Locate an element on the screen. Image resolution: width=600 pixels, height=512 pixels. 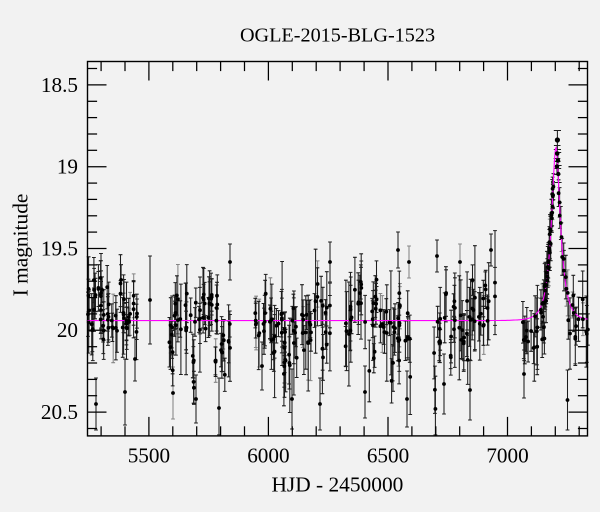
svg-text: 19 is located at coordinates (67, 167).